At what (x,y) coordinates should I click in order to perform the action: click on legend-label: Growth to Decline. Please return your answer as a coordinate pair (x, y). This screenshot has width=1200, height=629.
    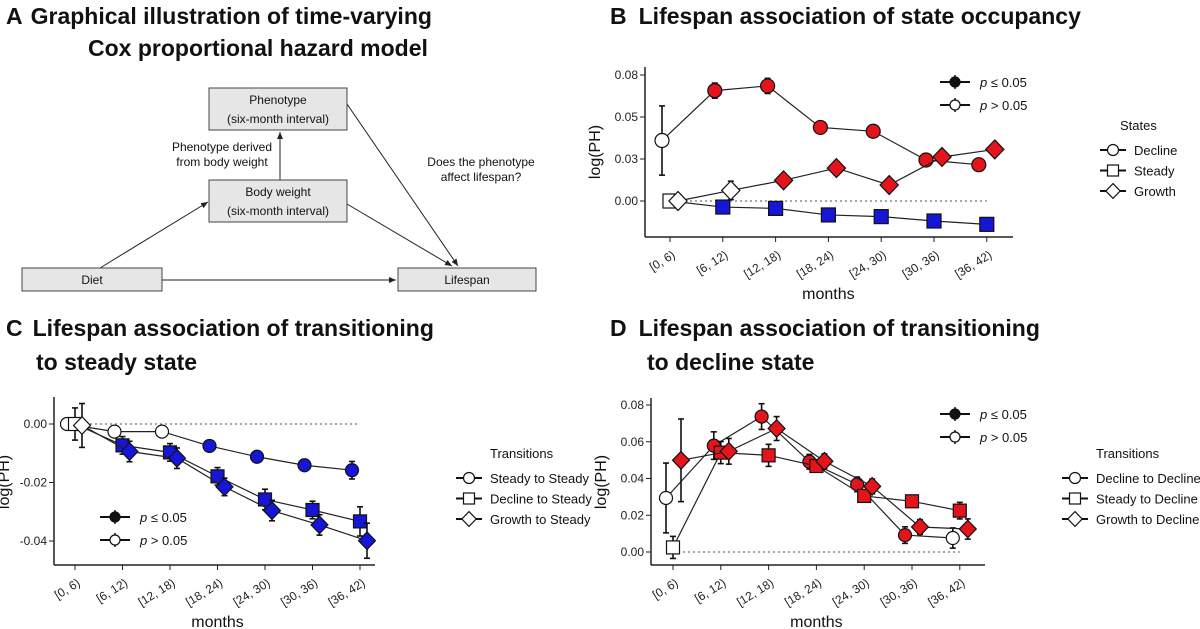
    Looking at the image, I should click on (1147, 519).